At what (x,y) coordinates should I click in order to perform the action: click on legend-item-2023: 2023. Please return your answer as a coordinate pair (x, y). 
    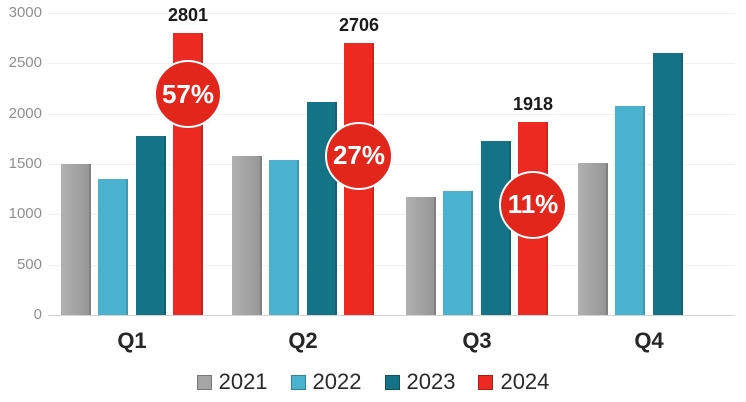
    Looking at the image, I should click on (420, 381).